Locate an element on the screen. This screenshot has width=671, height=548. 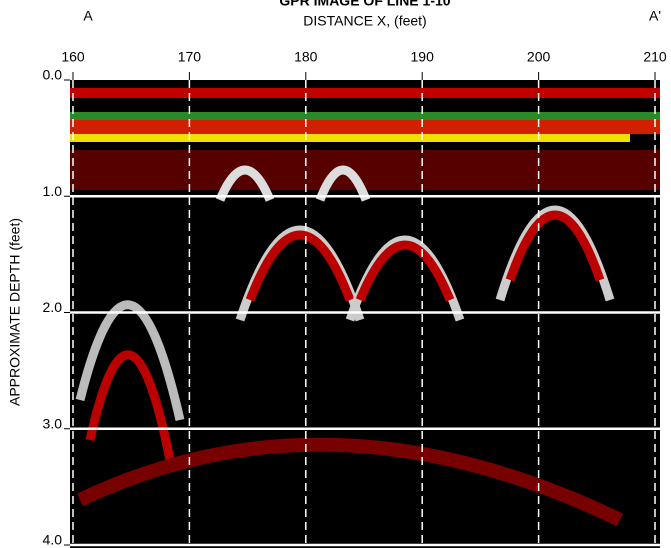
x-axis-label: DISTANCE X, (feet) is located at coordinates (364, 21).